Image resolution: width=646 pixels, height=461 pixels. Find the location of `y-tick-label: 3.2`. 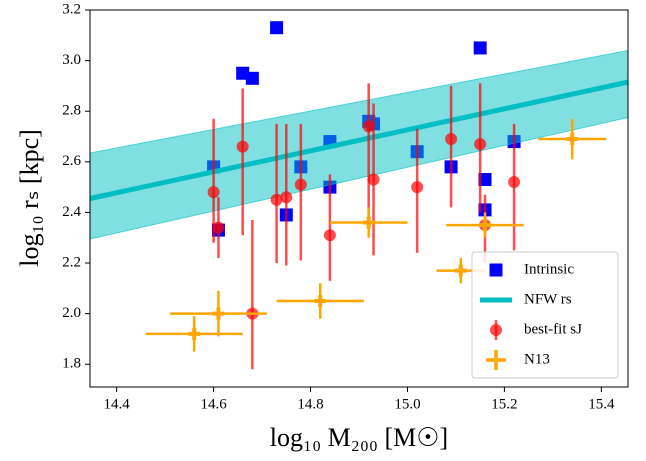

y-tick-label: 3.2 is located at coordinates (71, 9).